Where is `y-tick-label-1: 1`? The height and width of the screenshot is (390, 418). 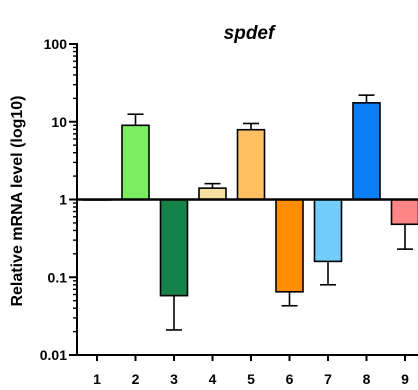
y-tick-label-1: 1 is located at coordinates (63, 200).